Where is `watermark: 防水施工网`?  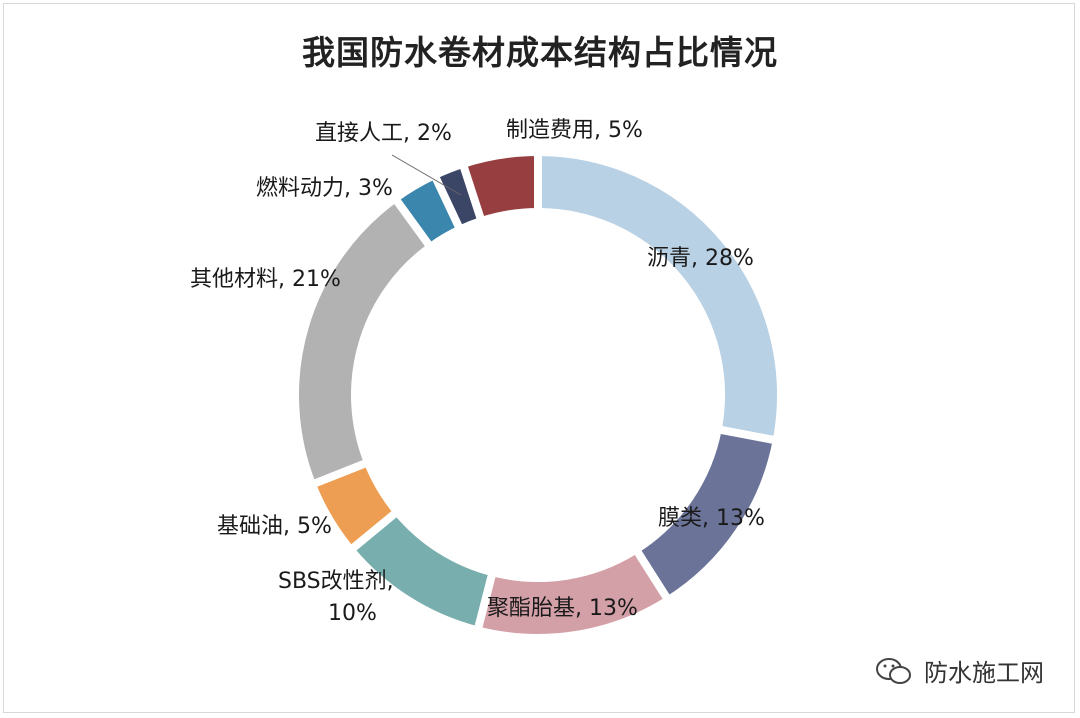 watermark: 防水施工网 is located at coordinates (959, 670).